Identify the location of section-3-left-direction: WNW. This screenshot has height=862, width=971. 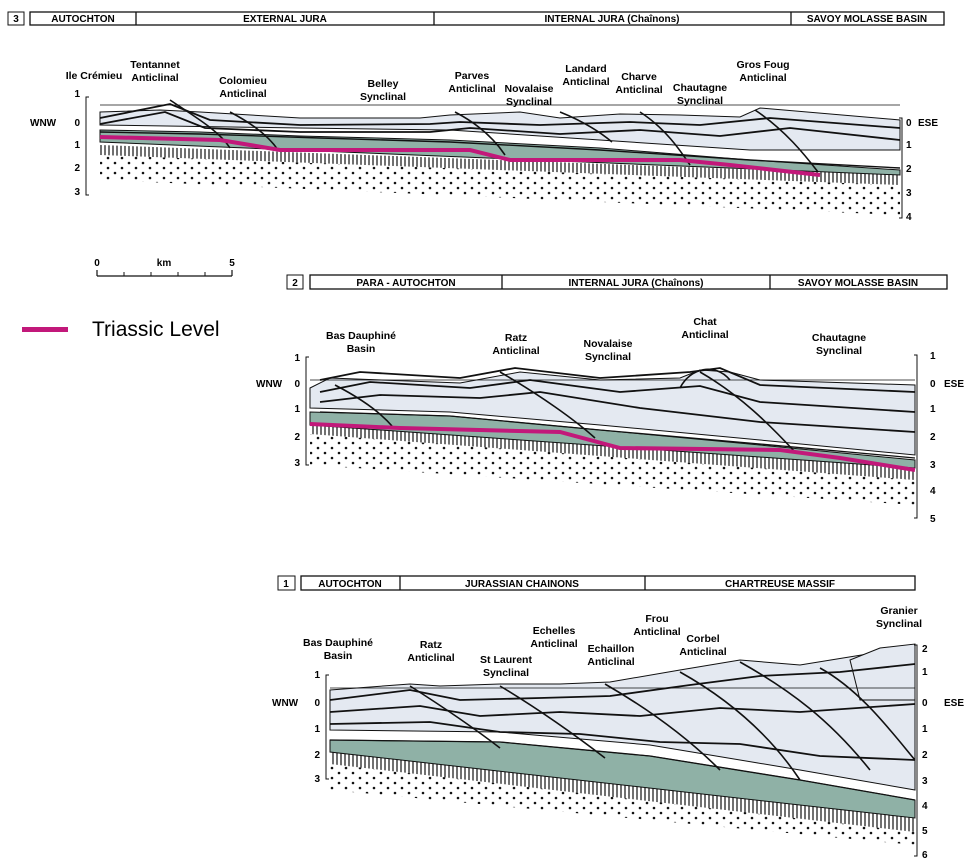
(43, 123).